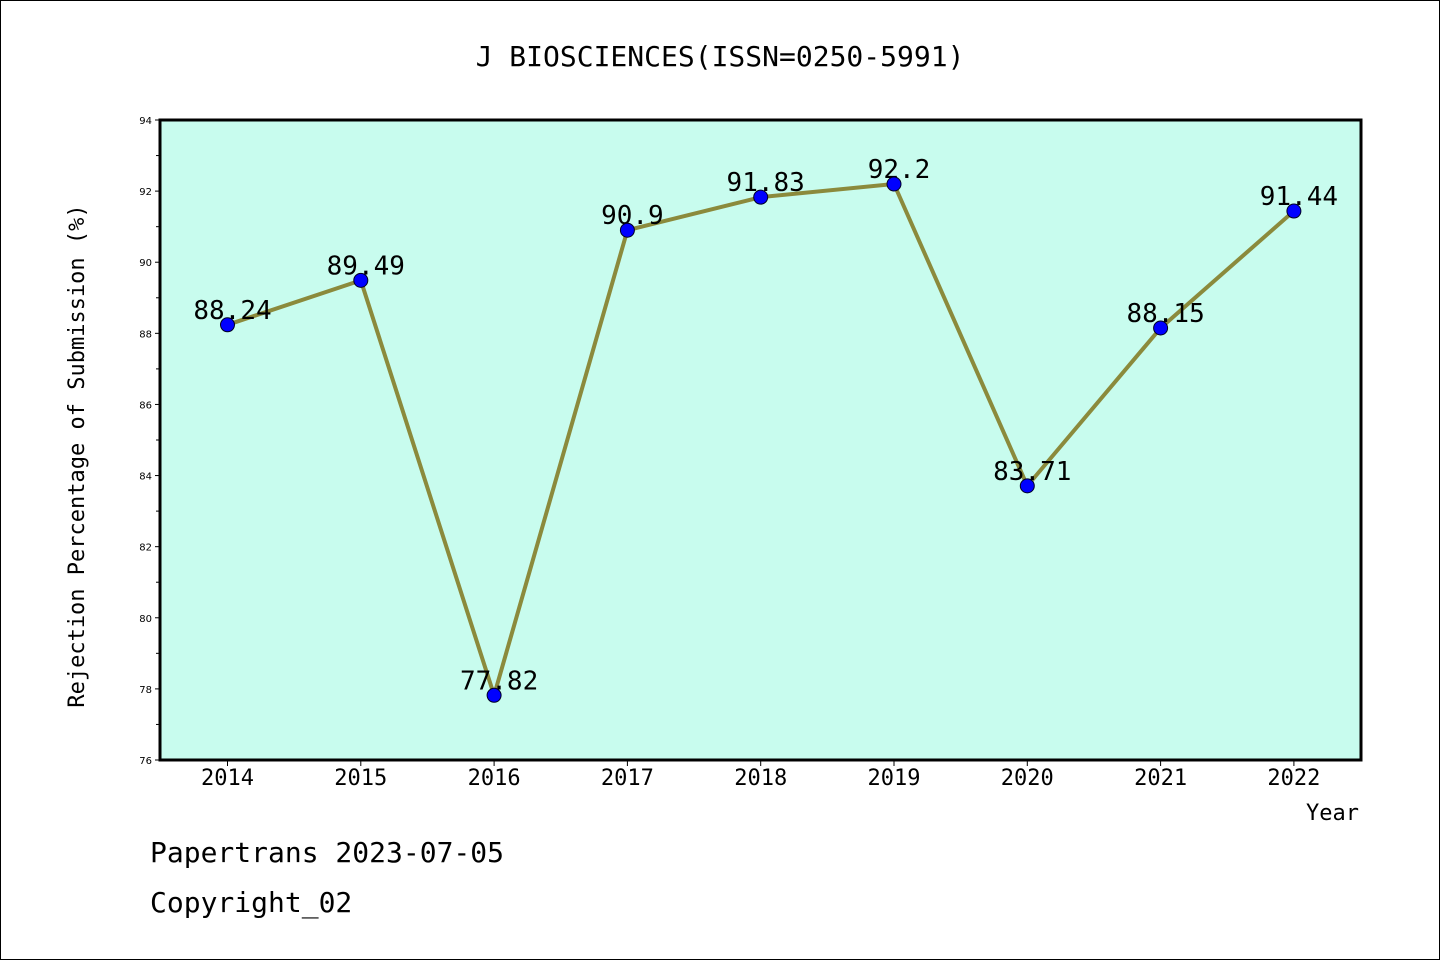 This screenshot has width=1440, height=960. Describe the element at coordinates (145, 192) in the screenshot. I see `y-tick-label: 92` at that location.